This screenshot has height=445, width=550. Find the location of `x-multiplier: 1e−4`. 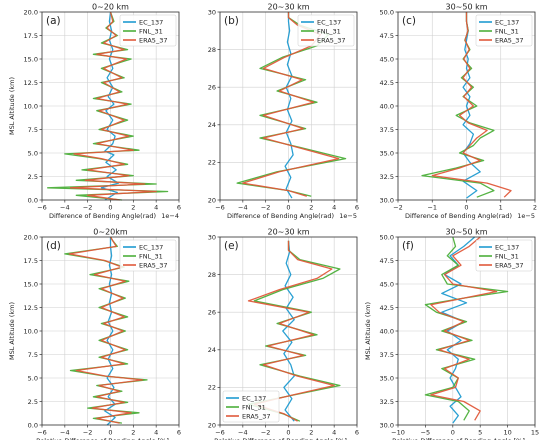

x-multiplier: 1e−4 is located at coordinates (170, 216).